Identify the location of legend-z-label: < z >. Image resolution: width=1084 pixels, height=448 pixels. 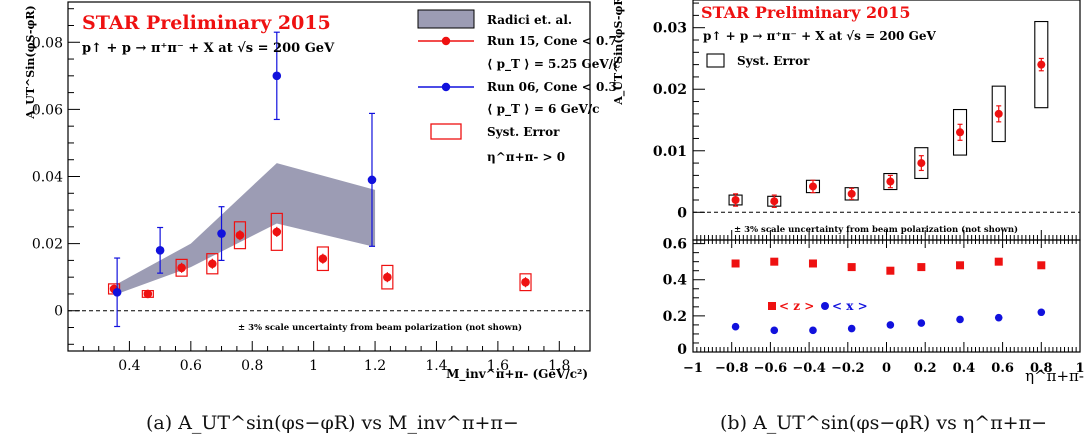
(796, 306).